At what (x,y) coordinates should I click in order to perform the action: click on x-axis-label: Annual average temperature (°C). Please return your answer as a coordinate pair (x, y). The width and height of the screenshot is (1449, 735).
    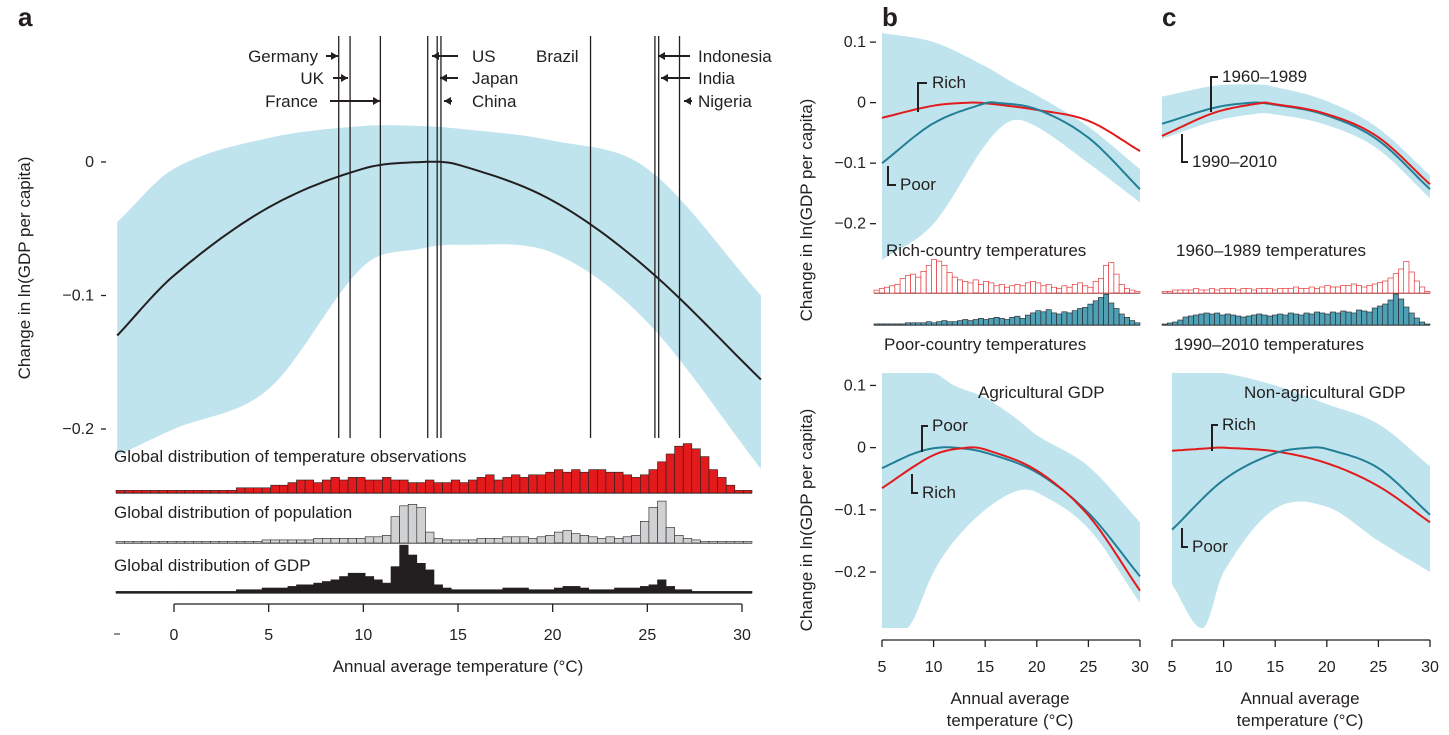
    Looking at the image, I should click on (1300, 709).